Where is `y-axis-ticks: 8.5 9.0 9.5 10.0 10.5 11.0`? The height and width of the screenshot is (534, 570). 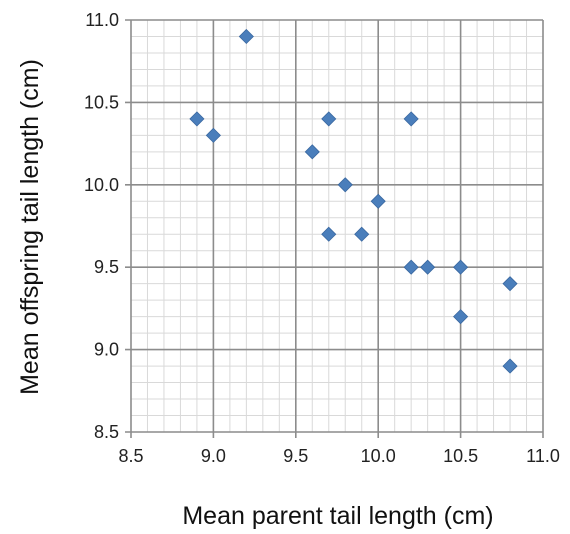
y-axis-ticks: 8.5 9.0 9.5 10.0 10.5 11.0 is located at coordinates (101, 226).